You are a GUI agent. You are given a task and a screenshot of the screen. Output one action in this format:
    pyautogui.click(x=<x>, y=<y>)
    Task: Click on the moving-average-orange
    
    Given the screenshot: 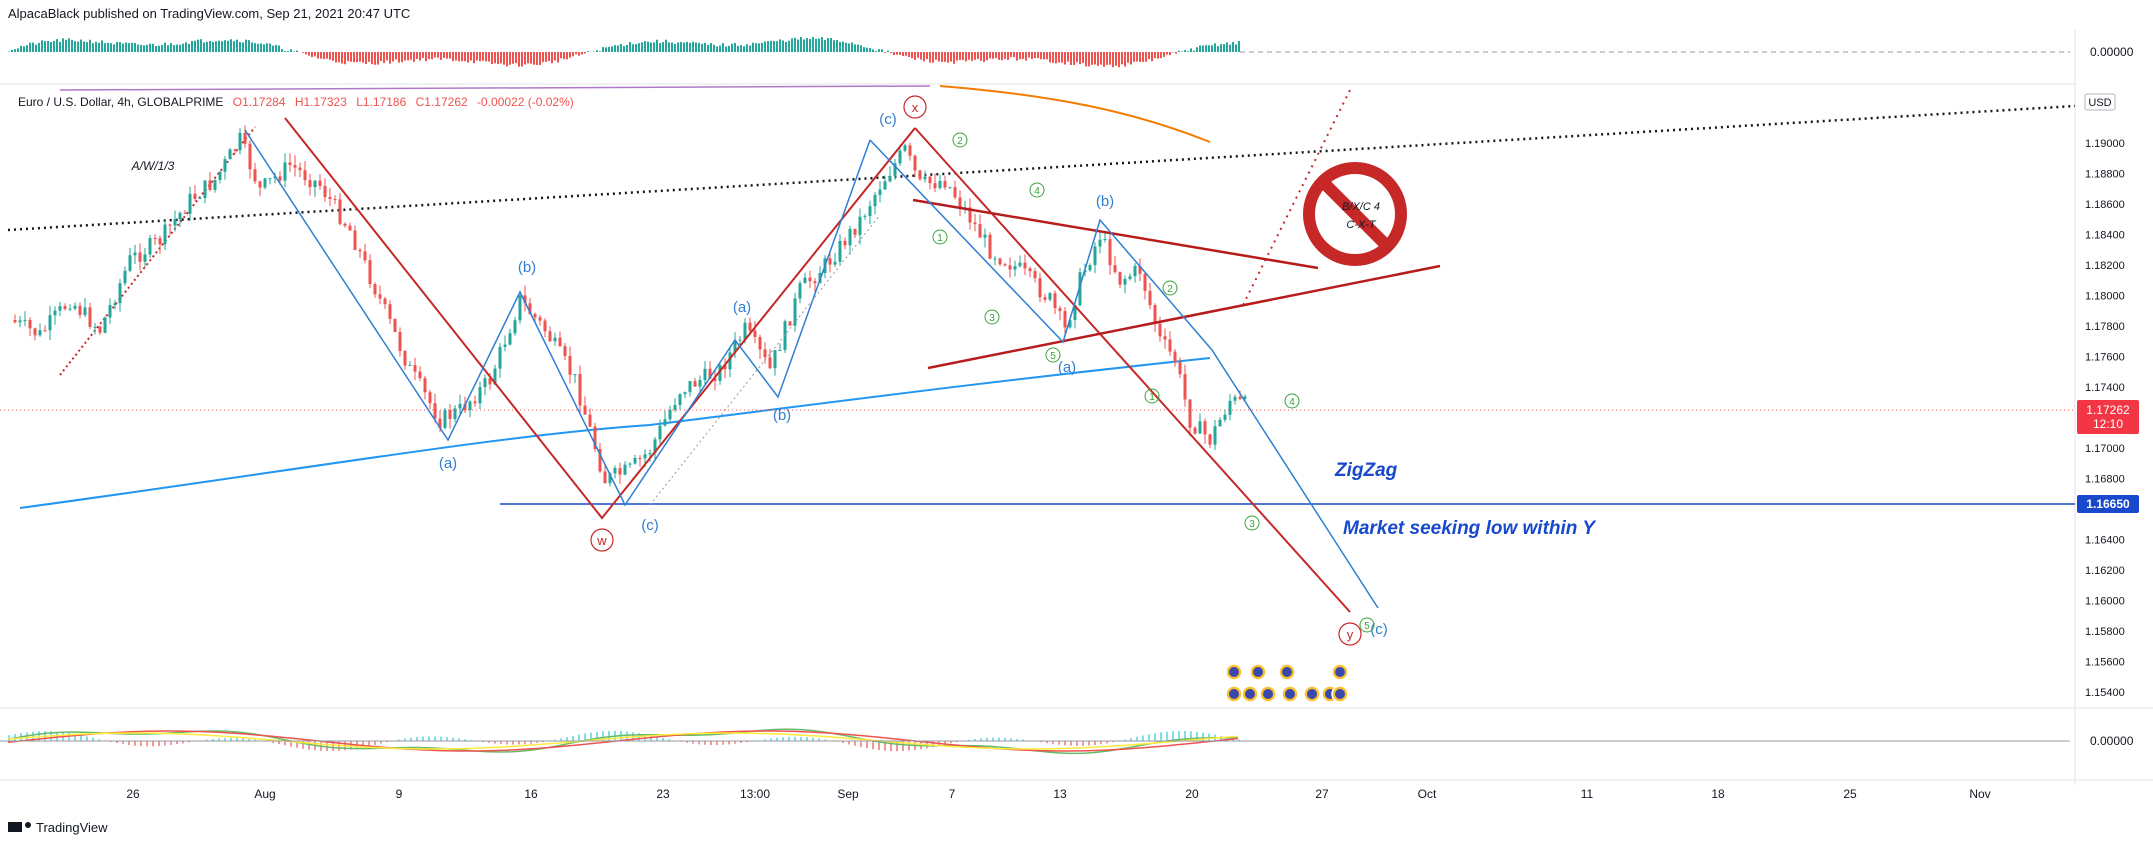 What is the action you would take?
    pyautogui.click(x=1075, y=114)
    